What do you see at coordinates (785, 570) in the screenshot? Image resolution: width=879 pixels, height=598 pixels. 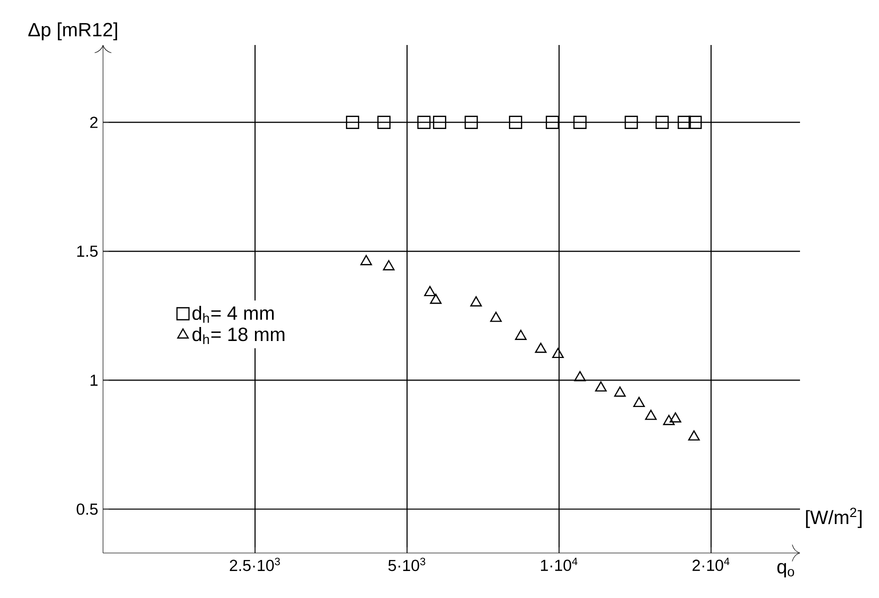 I see `x-axis-title: q$_{o}$` at bounding box center [785, 570].